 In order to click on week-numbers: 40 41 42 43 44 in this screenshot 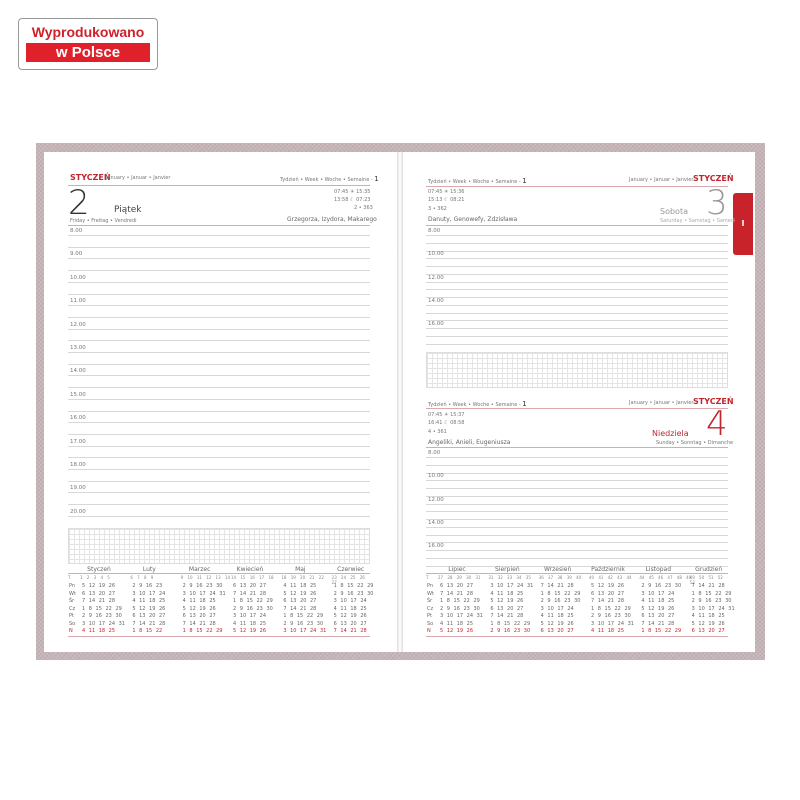, I will do `click(610, 577)`.